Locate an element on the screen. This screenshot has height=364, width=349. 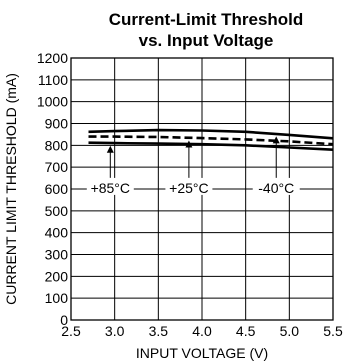
x-axis-label: INPUT VOLTAGE (V) is located at coordinates (202, 353).